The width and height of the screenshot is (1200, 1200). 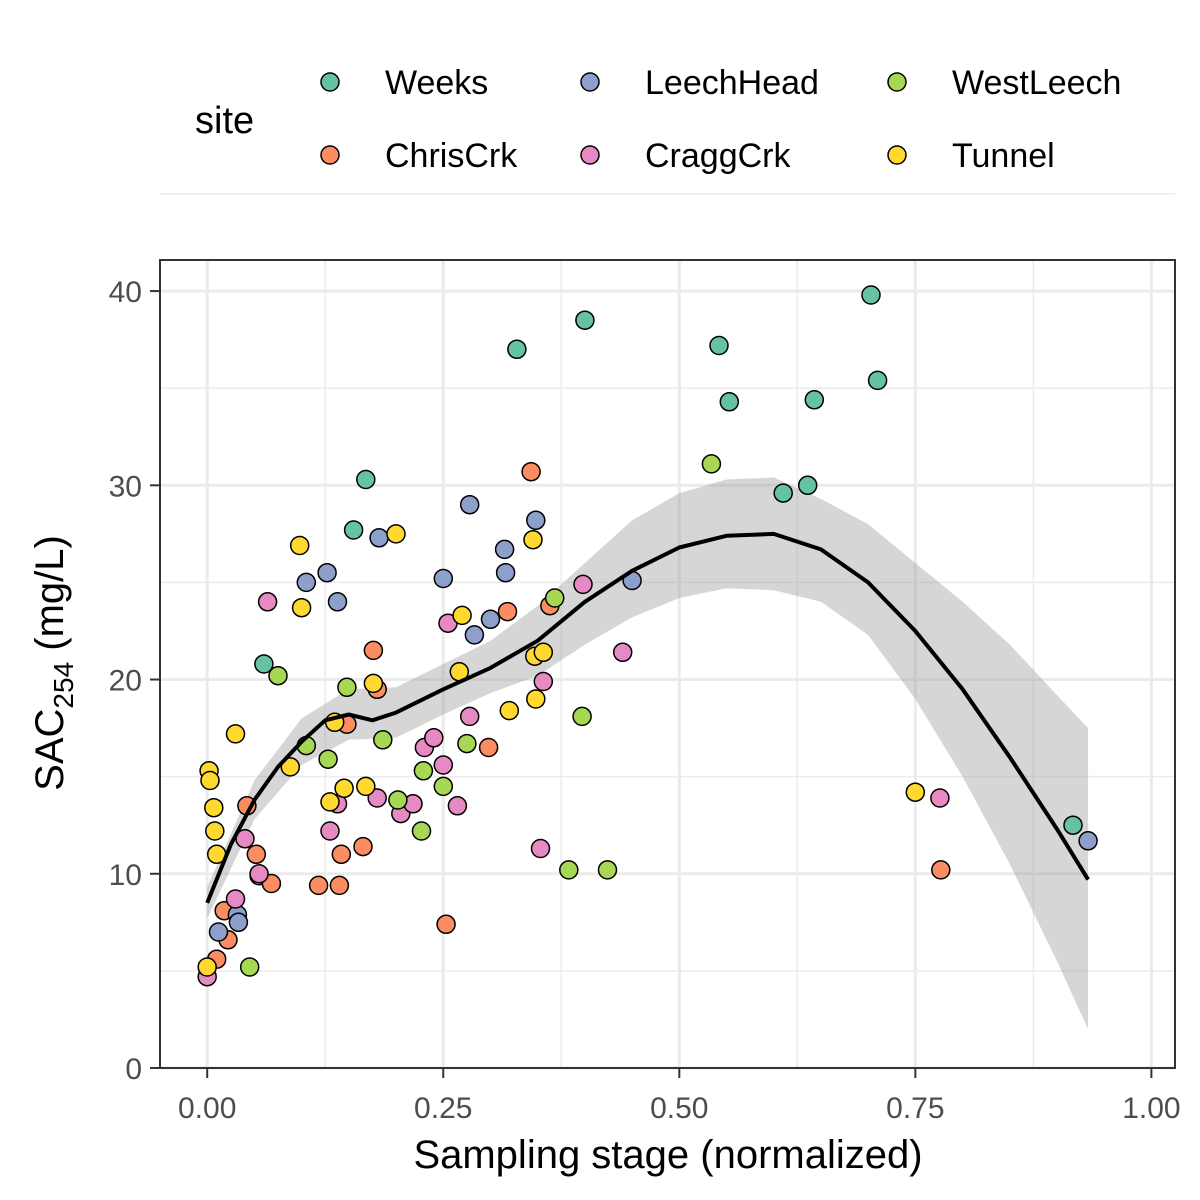 I want to click on legend-label: LeechHead, so click(x=732, y=83).